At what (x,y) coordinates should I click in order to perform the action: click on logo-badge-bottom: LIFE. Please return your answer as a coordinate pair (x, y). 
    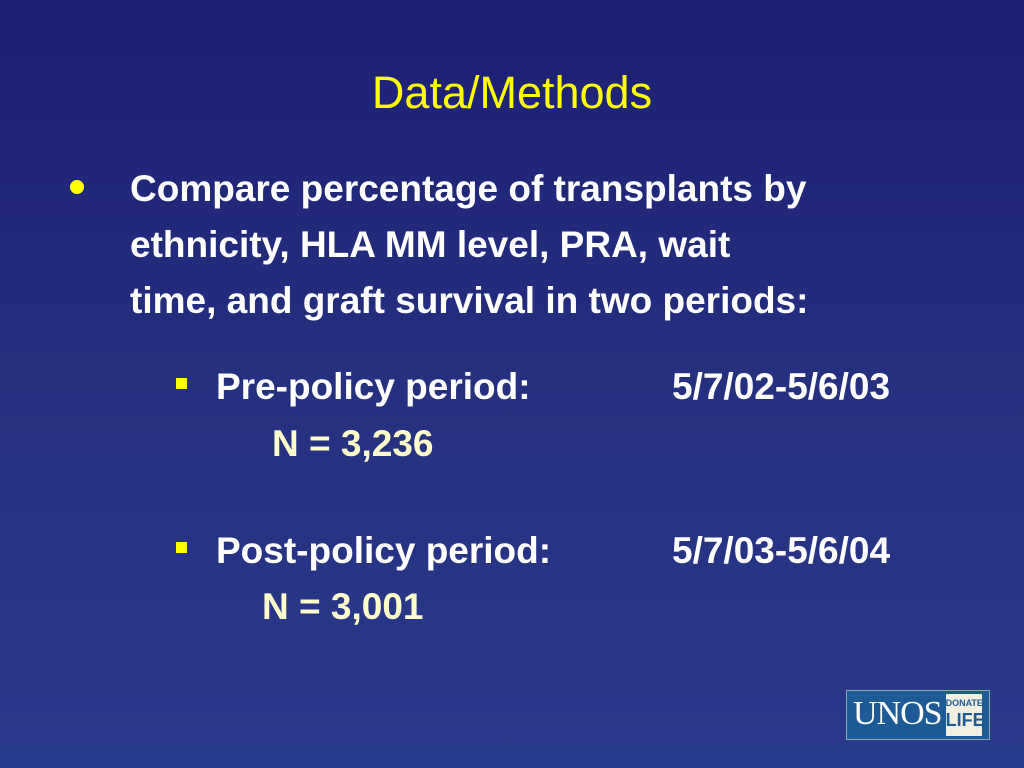
    Looking at the image, I should click on (965, 720).